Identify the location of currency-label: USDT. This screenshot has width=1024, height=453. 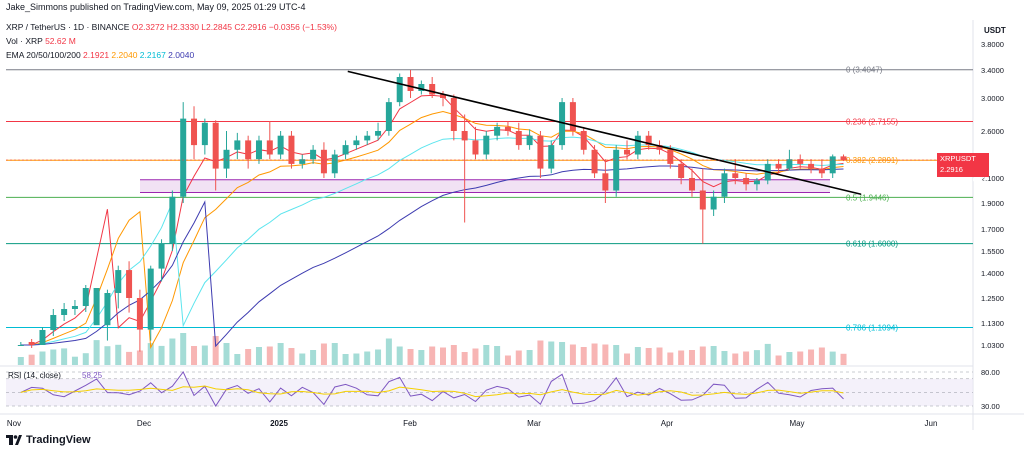
(995, 30).